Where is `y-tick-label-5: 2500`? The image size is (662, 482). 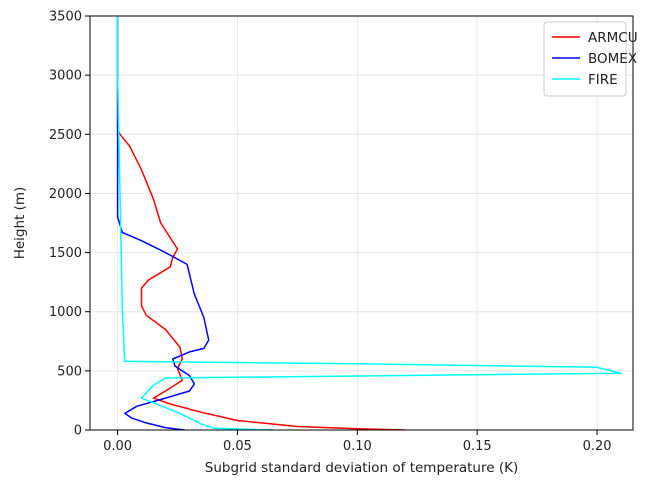
y-tick-label-5: 2500 is located at coordinates (65, 135).